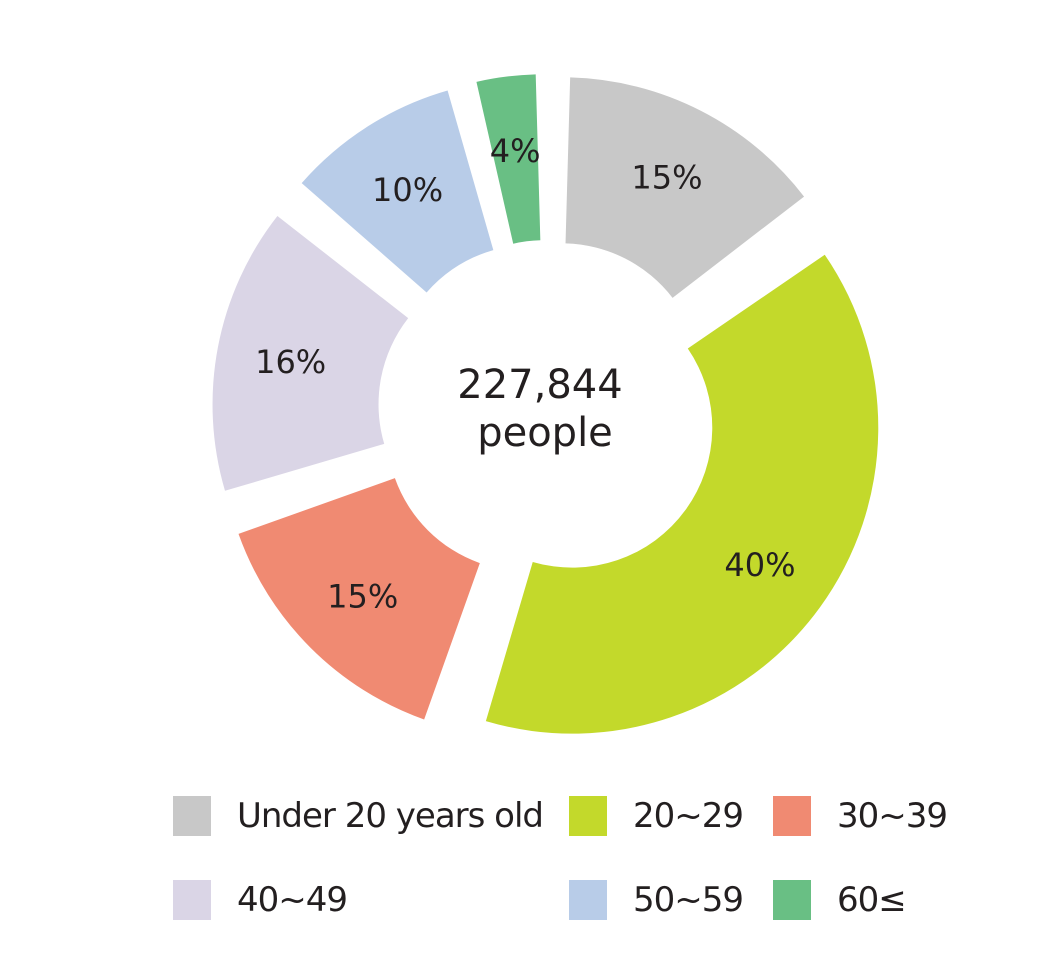  What do you see at coordinates (539, 385) in the screenshot?
I see `center-total: 227,844` at bounding box center [539, 385].